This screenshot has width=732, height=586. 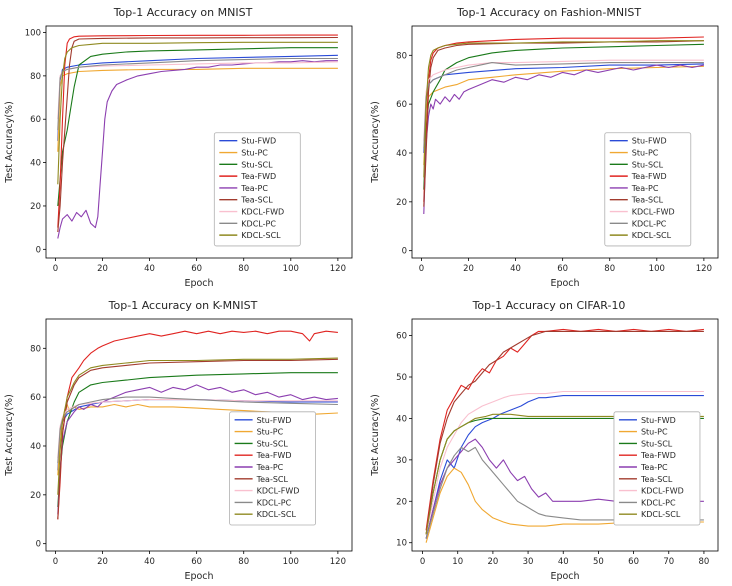 What do you see at coordinates (183, 305) in the screenshot?
I see `chart-title-kmnist: Top-1 Accuracy on K-MNIST` at bounding box center [183, 305].